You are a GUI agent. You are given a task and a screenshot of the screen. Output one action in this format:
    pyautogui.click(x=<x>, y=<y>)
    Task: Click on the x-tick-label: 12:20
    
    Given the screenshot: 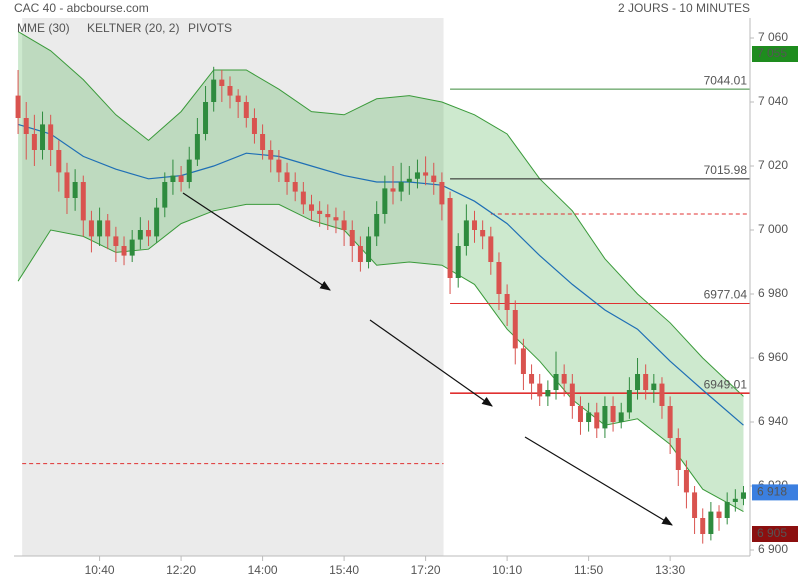 What is the action you would take?
    pyautogui.click(x=181, y=570)
    